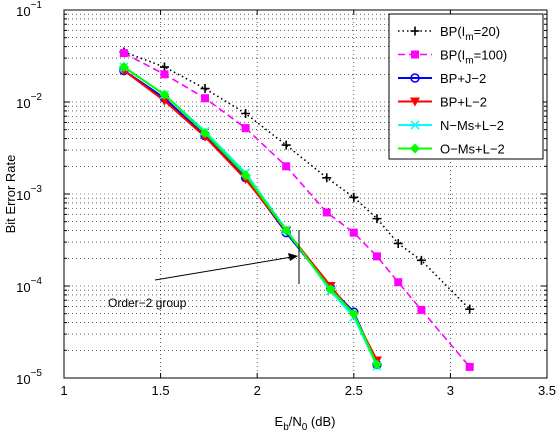 The width and height of the screenshot is (560, 438). Describe the element at coordinates (63, 390) in the screenshot. I see `x-tick-label: 1` at that location.